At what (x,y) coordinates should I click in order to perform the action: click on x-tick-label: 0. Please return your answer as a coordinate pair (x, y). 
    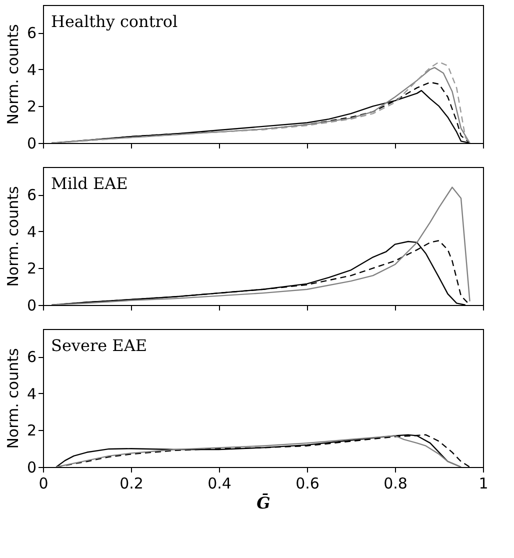
    Looking at the image, I should click on (43, 483).